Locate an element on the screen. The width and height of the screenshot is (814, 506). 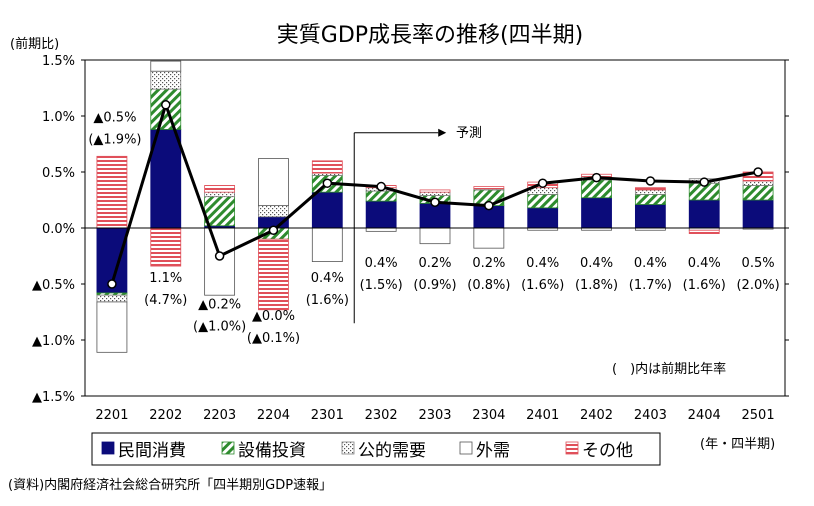
bar-sublabel: (0.8%) is located at coordinates (488, 285).